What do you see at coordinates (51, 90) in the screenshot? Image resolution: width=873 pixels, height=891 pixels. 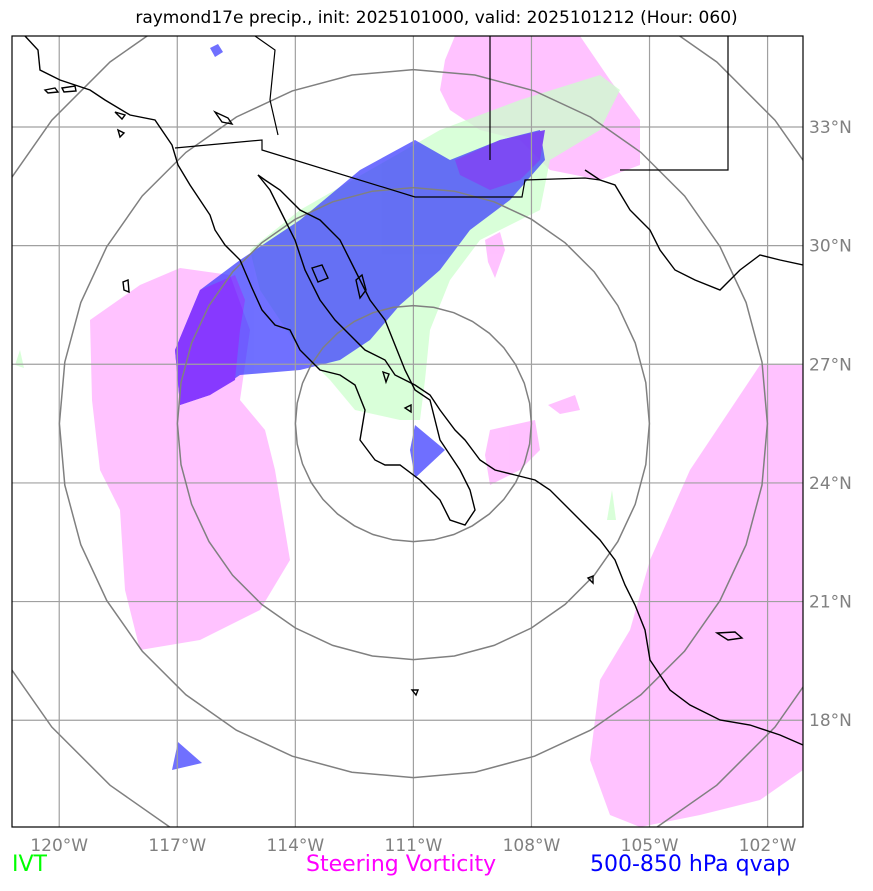 I see `island-channel-a` at bounding box center [51, 90].